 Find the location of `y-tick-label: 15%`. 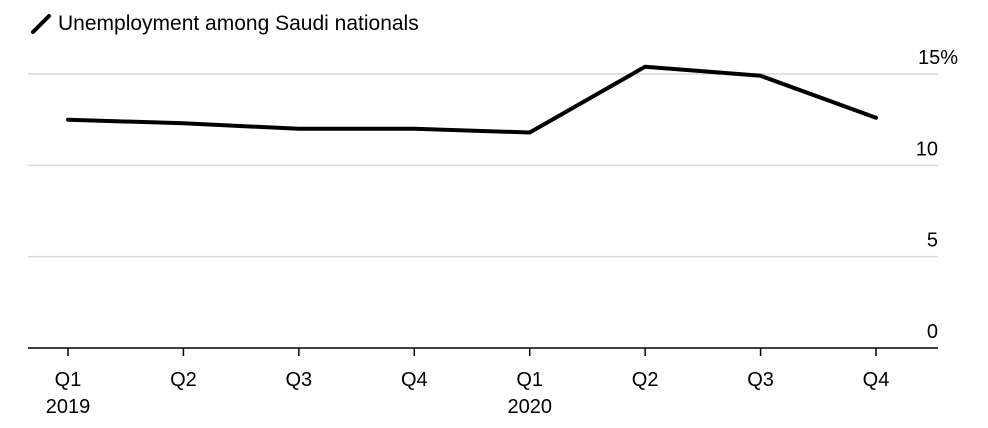

y-tick-label: 15% is located at coordinates (938, 58).